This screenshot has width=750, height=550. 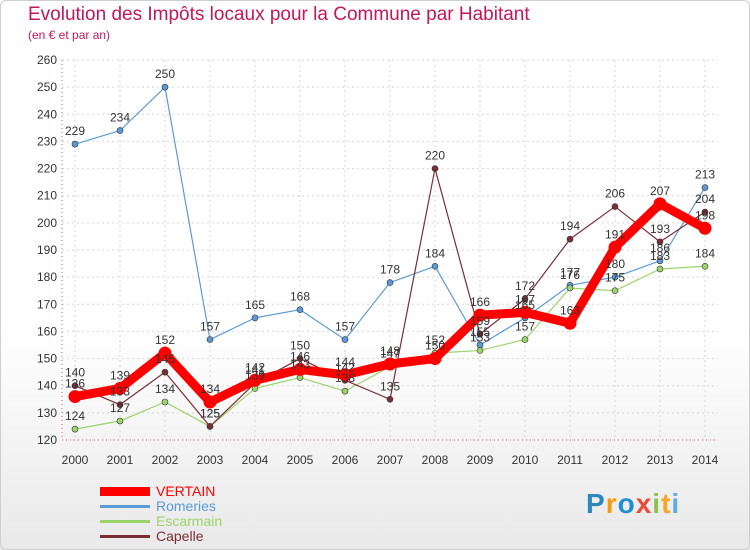 I want to click on data-label-escarmain: 175, so click(x=615, y=278).